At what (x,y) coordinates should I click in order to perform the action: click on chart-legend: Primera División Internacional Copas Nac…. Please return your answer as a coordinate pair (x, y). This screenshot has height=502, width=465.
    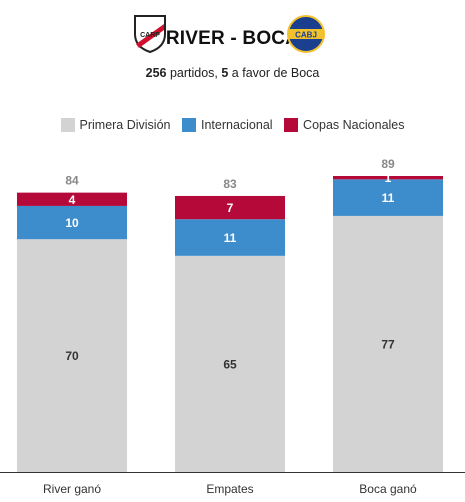
    Looking at the image, I should click on (232, 124).